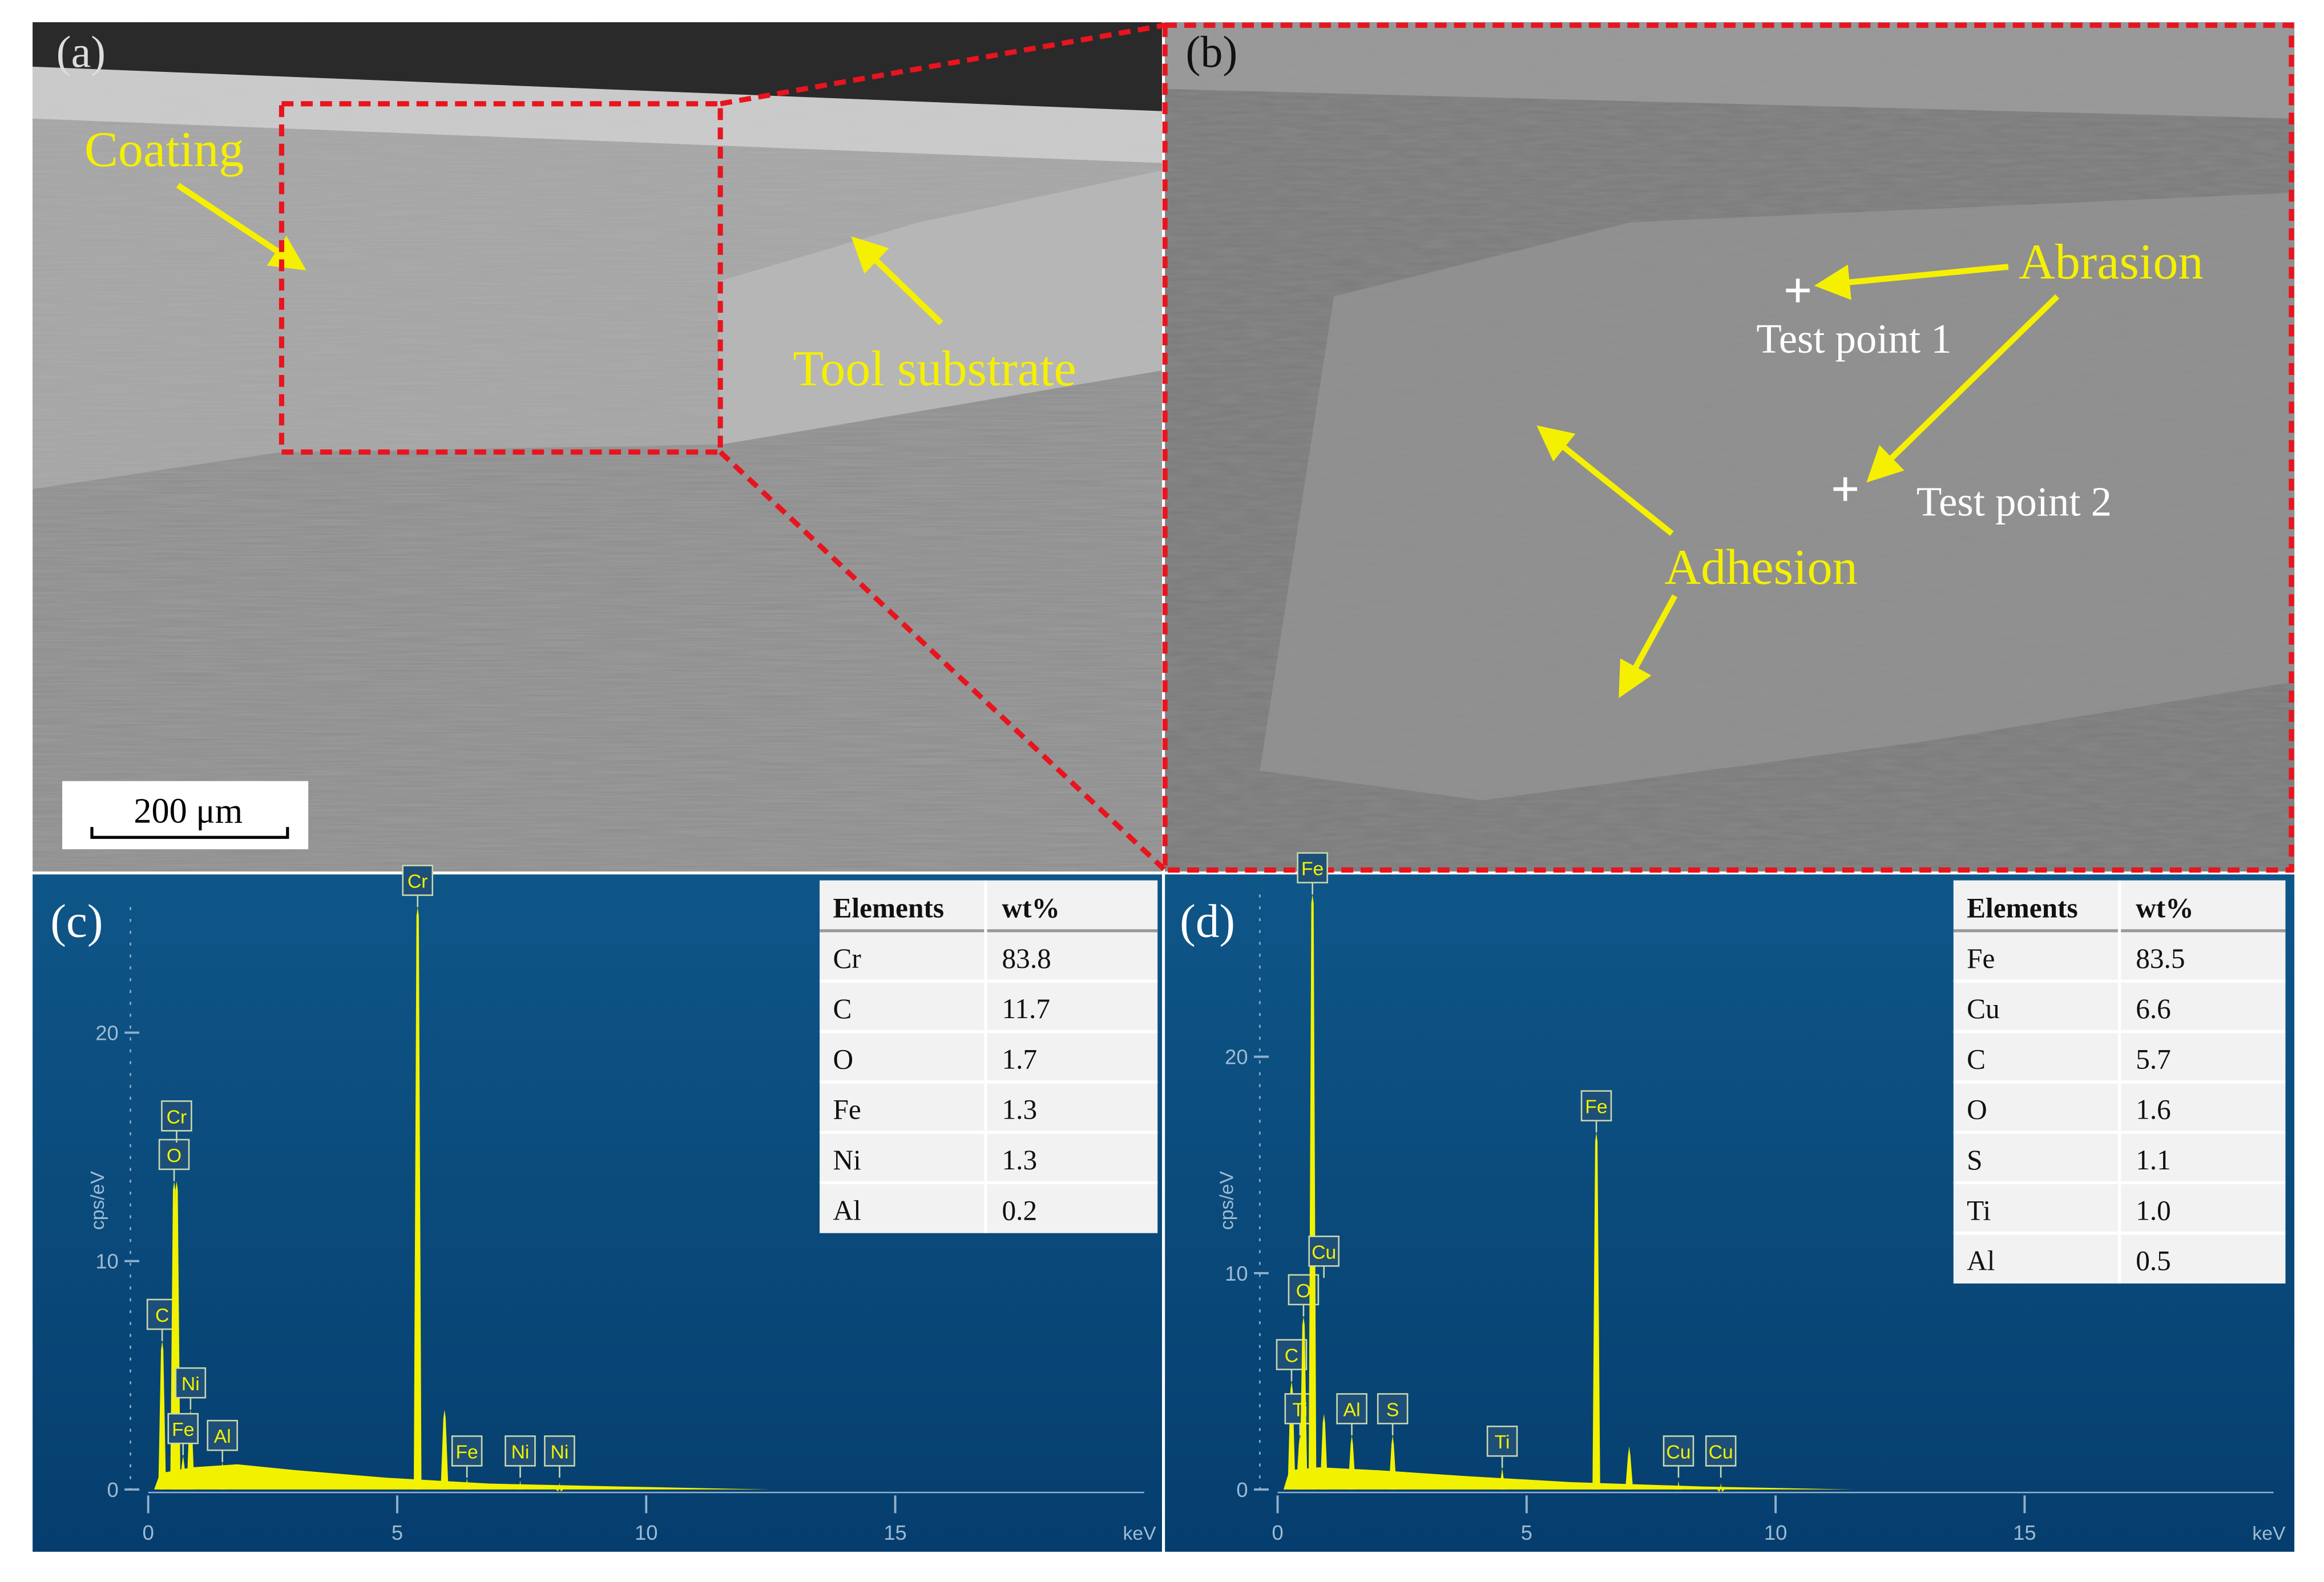 The image size is (2324, 1582). What do you see at coordinates (843, 1059) in the screenshot?
I see `table-cell: O` at bounding box center [843, 1059].